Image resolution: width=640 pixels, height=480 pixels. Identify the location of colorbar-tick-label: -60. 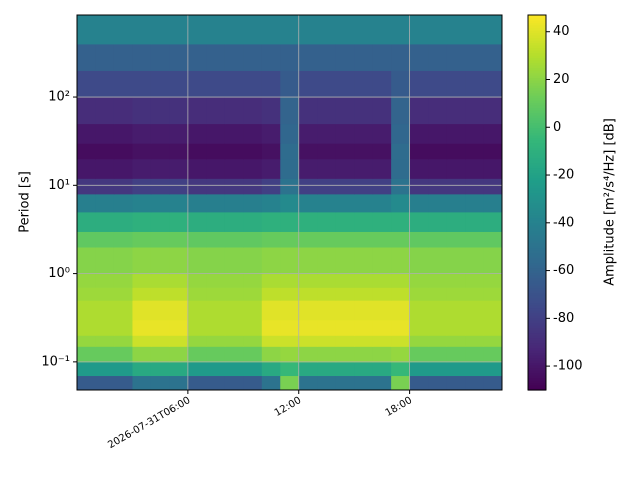
(563, 270).